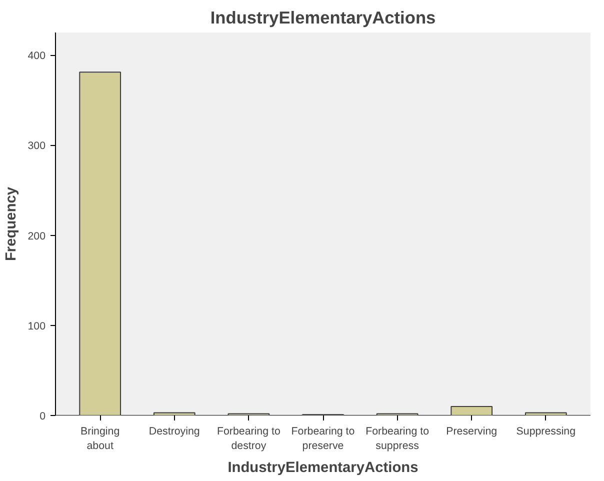 The image size is (604, 481). I want to click on y-tick-label: 0, so click(43, 416).